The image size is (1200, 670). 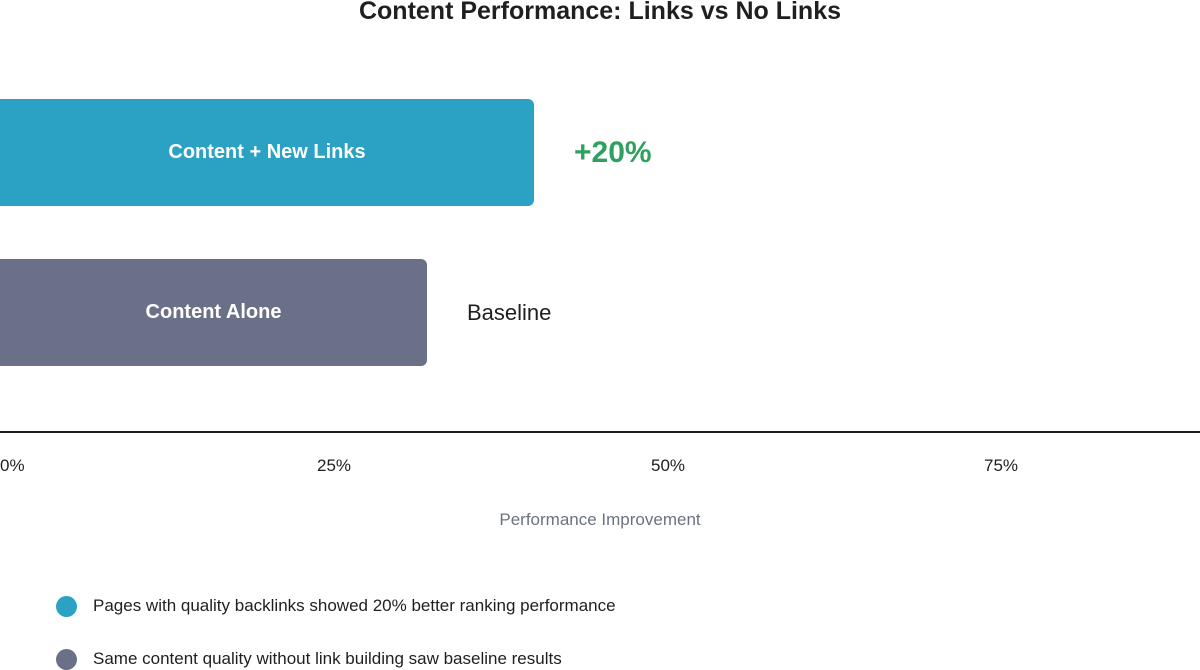 I want to click on x-tick-label: 0%, so click(x=12, y=465).